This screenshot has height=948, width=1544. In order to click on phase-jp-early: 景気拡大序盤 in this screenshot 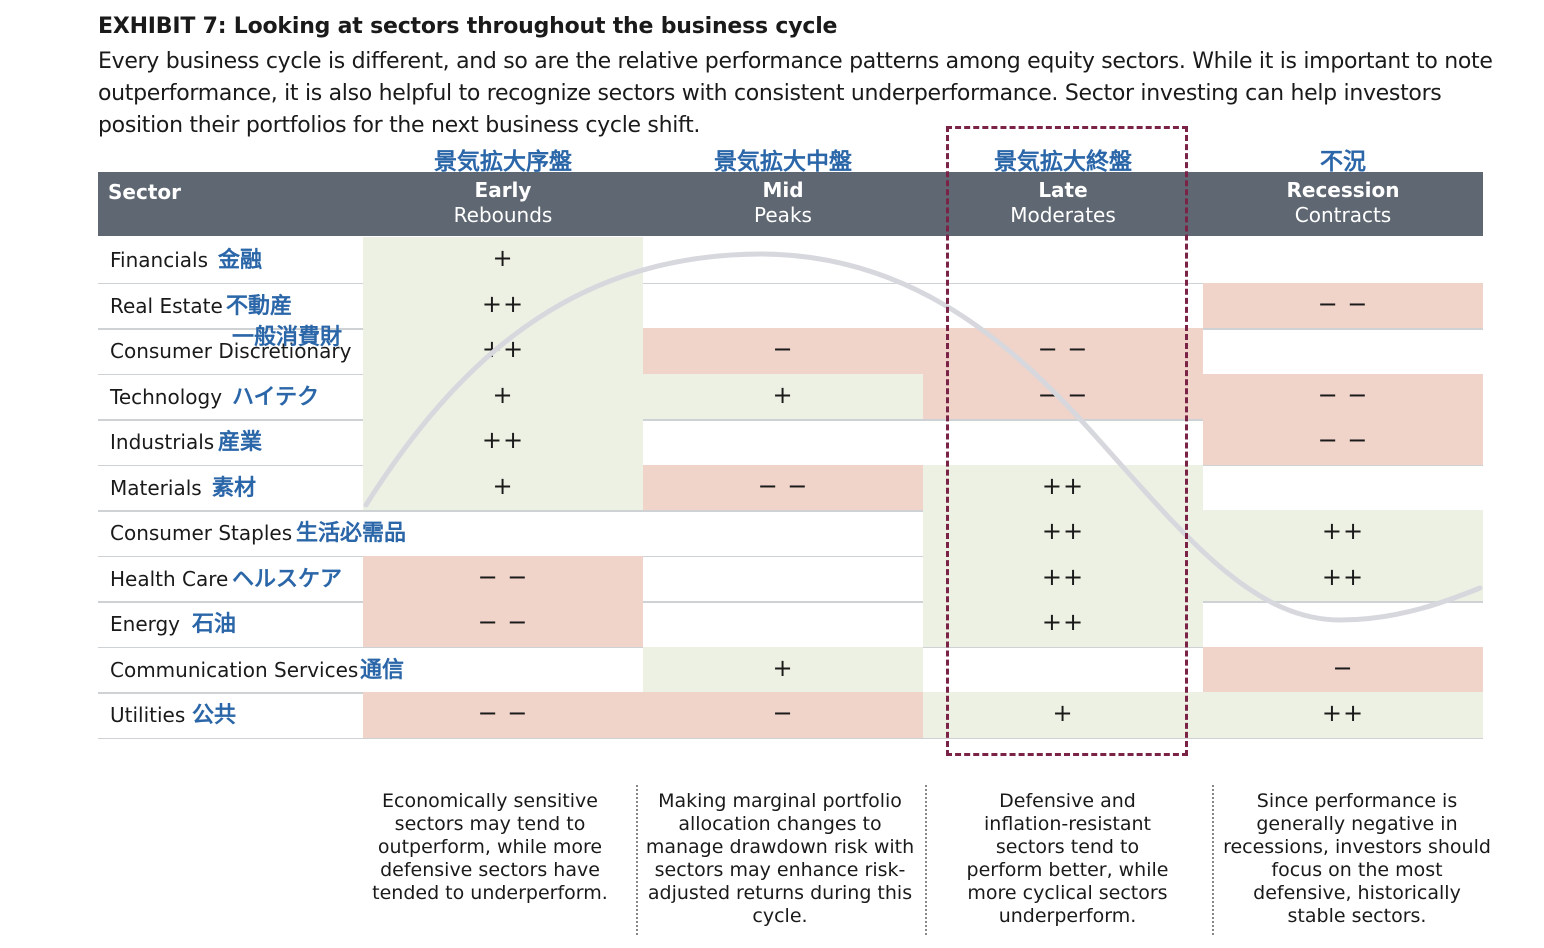, I will do `click(503, 162)`.